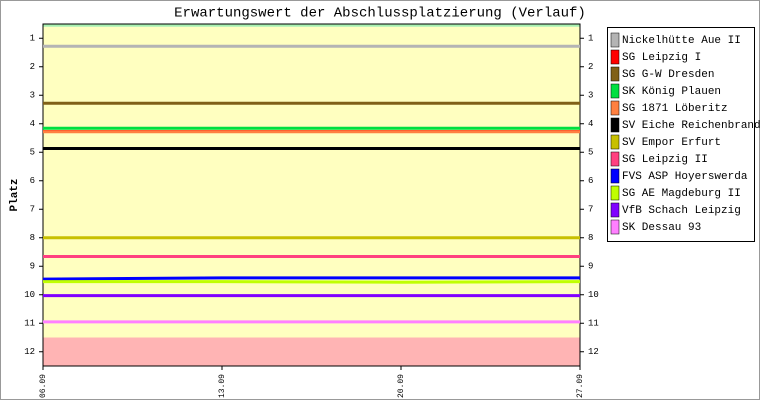 This screenshot has width=760, height=400. Describe the element at coordinates (590, 153) in the screenshot. I see `y2-tick-label: 5` at that location.